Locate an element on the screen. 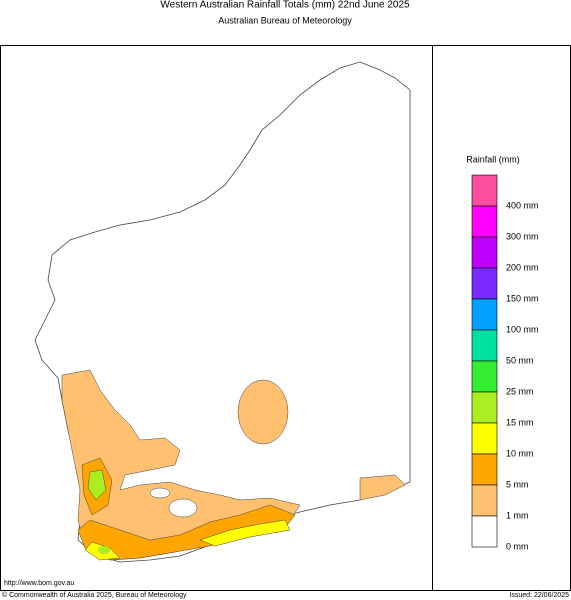 Image resolution: width=571 pixels, height=600 pixels. legend-label: 150 mm is located at coordinates (522, 298).